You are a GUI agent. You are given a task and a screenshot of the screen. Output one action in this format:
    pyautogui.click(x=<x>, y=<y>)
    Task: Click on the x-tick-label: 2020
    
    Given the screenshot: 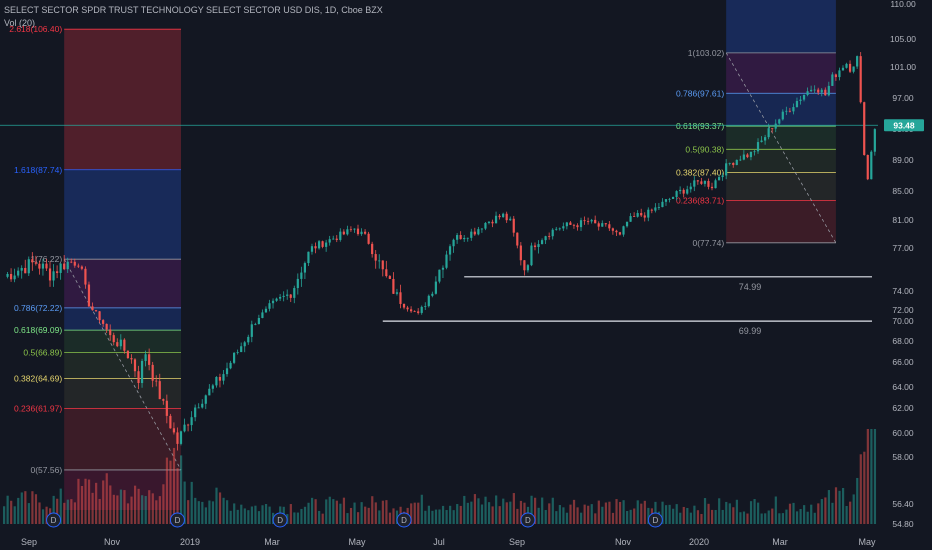 What is the action you would take?
    pyautogui.click(x=699, y=542)
    